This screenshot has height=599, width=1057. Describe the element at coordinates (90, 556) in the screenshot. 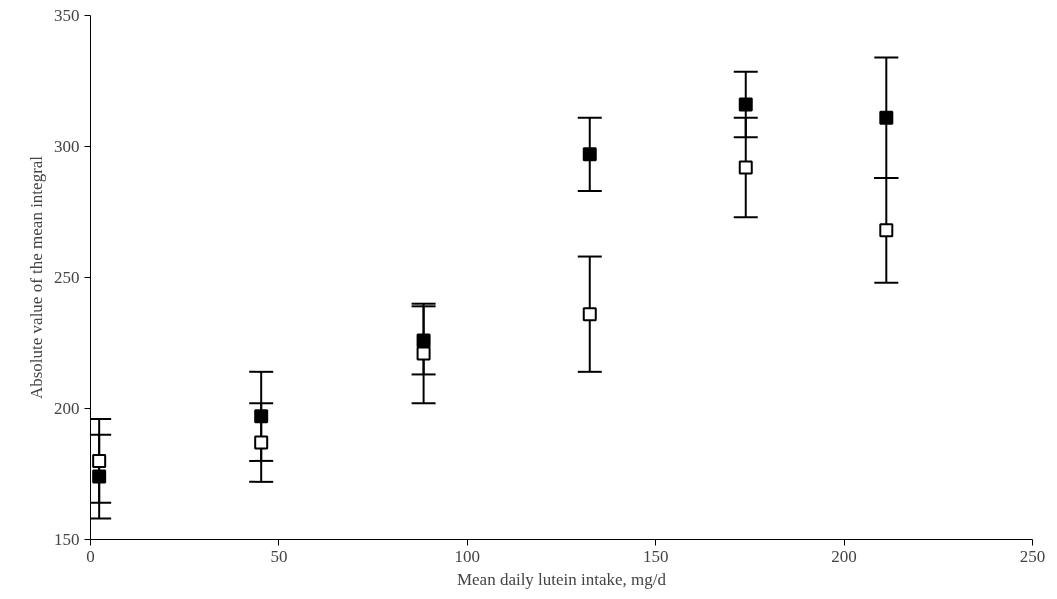

I see `x-tick-label: 0` at that location.